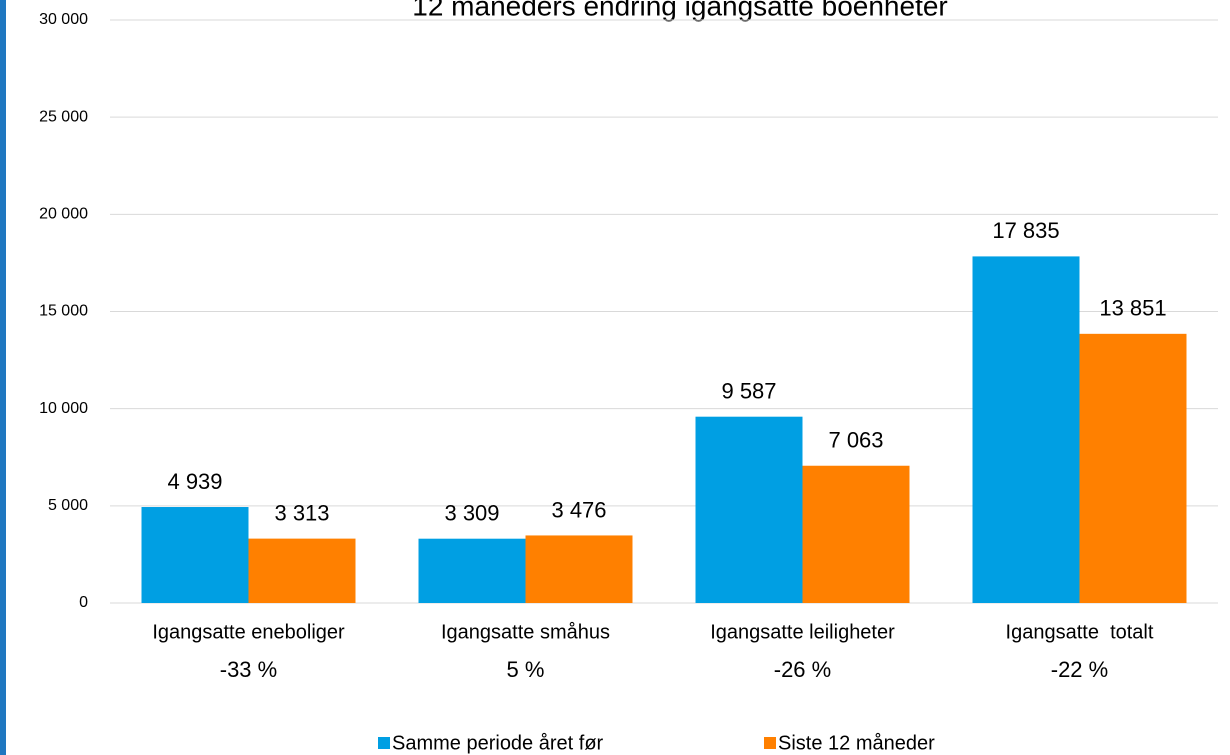 This screenshot has width=1230, height=755. I want to click on value-label: 9 587, so click(748, 391).